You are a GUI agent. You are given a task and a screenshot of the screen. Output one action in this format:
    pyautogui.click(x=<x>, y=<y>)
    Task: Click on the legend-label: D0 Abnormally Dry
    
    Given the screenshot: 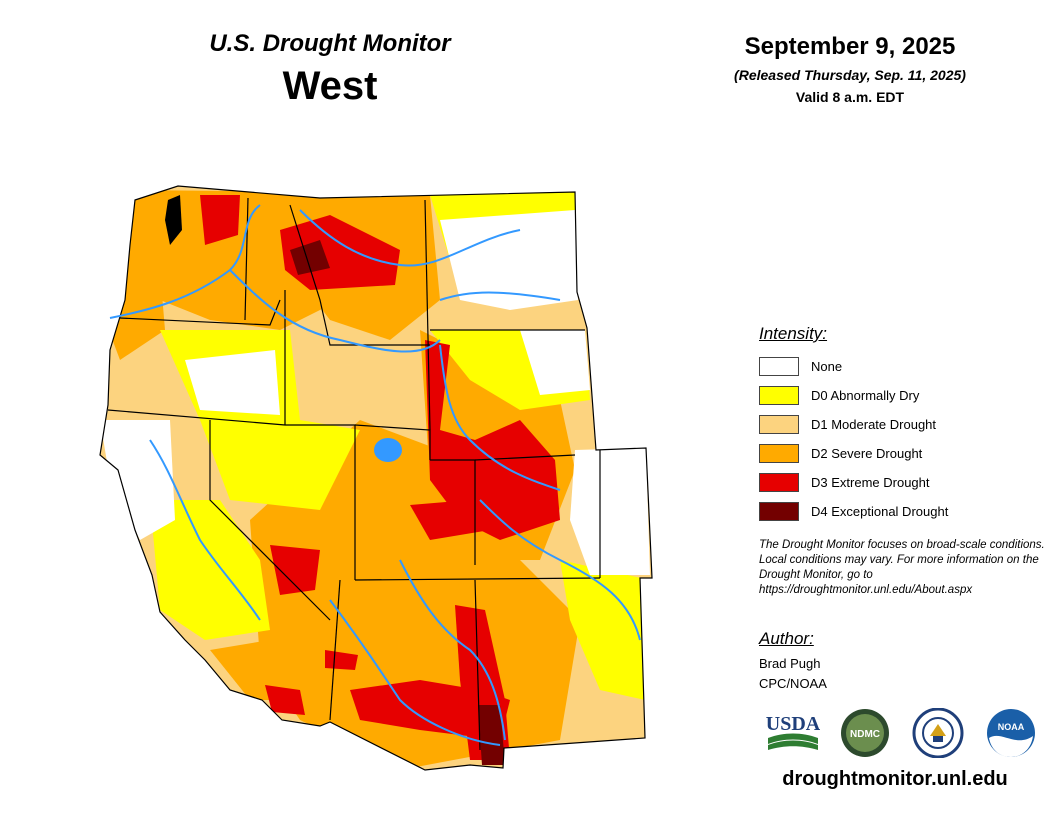 What is the action you would take?
    pyautogui.click(x=865, y=395)
    